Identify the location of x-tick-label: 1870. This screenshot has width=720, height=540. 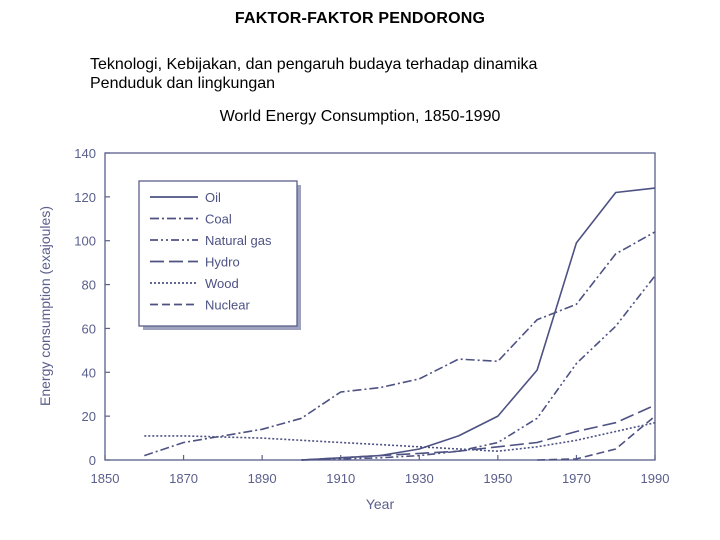
(183, 478).